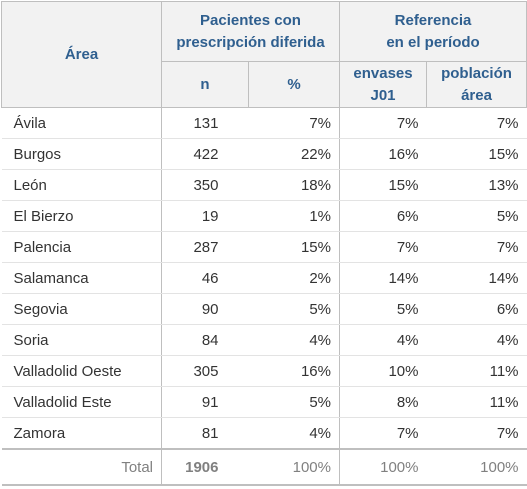 This screenshot has width=527, height=489. I want to click on table-row: Ávila 131 7% 7% 7%, so click(264, 123).